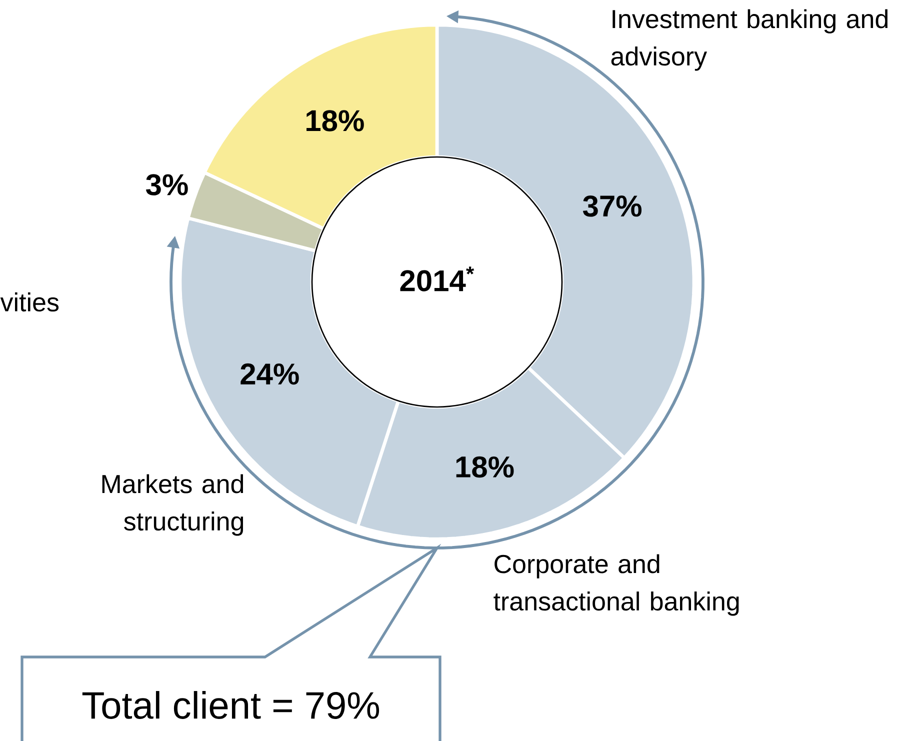 This screenshot has width=910, height=741. What do you see at coordinates (616, 585) in the screenshot?
I see `slice-label: Corporate and transactional banking` at bounding box center [616, 585].